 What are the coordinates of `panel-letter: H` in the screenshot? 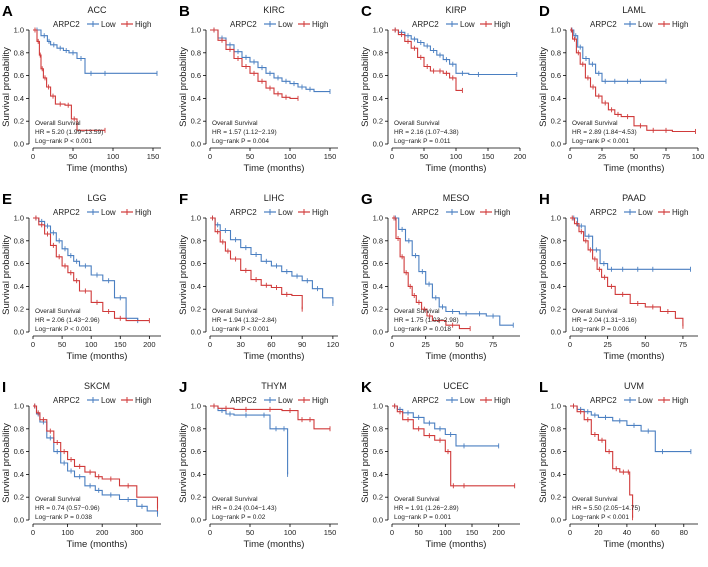 It's located at (544, 199).